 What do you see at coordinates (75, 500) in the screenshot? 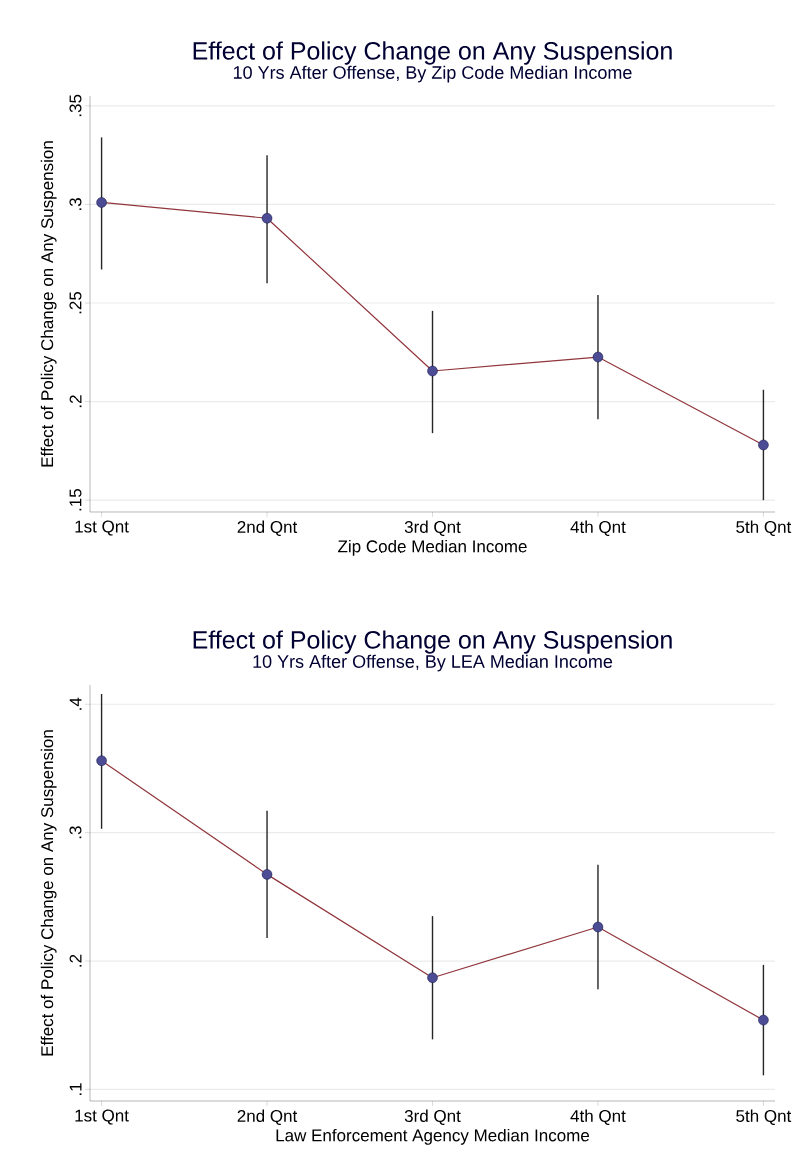
I see `y-tick-label: .15` at bounding box center [75, 500].